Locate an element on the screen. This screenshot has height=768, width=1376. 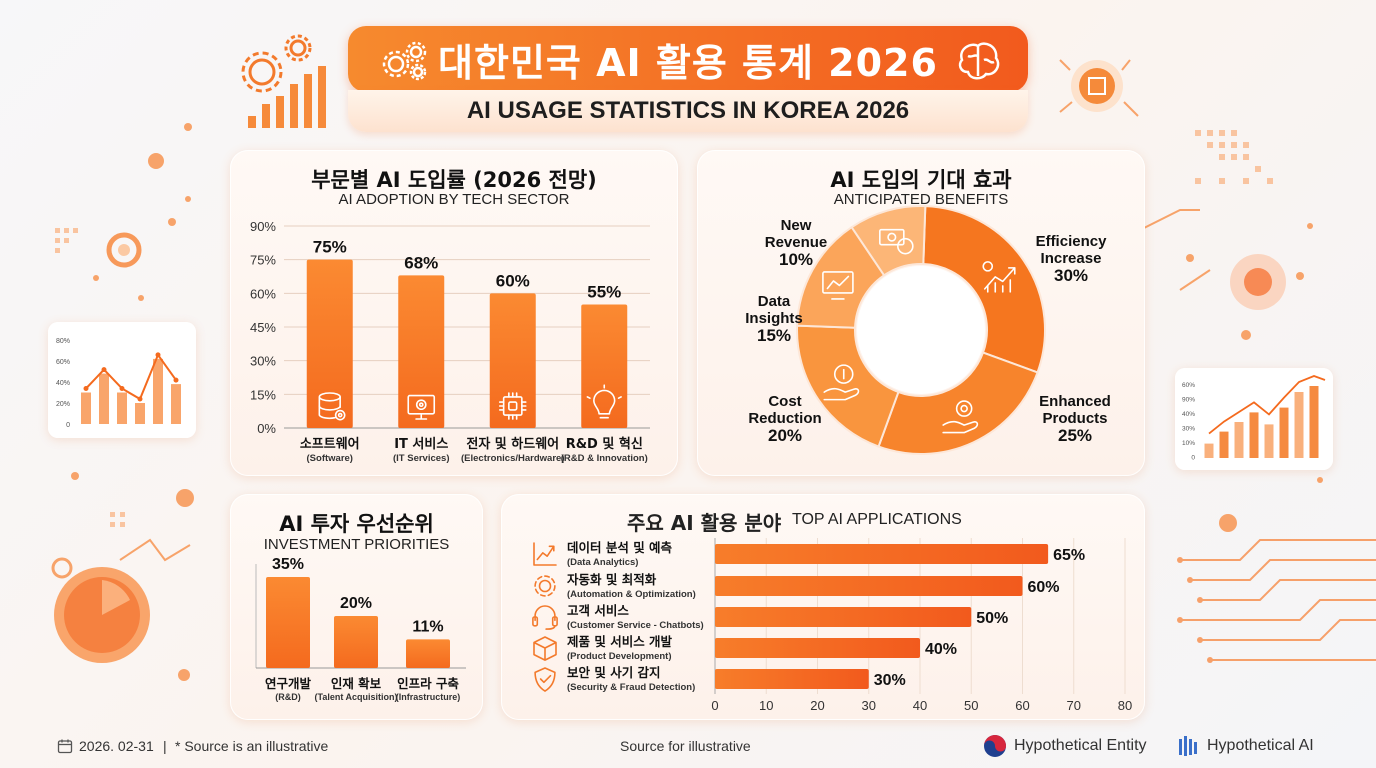
lightbulb-icon-path is located at coordinates (604, 391).